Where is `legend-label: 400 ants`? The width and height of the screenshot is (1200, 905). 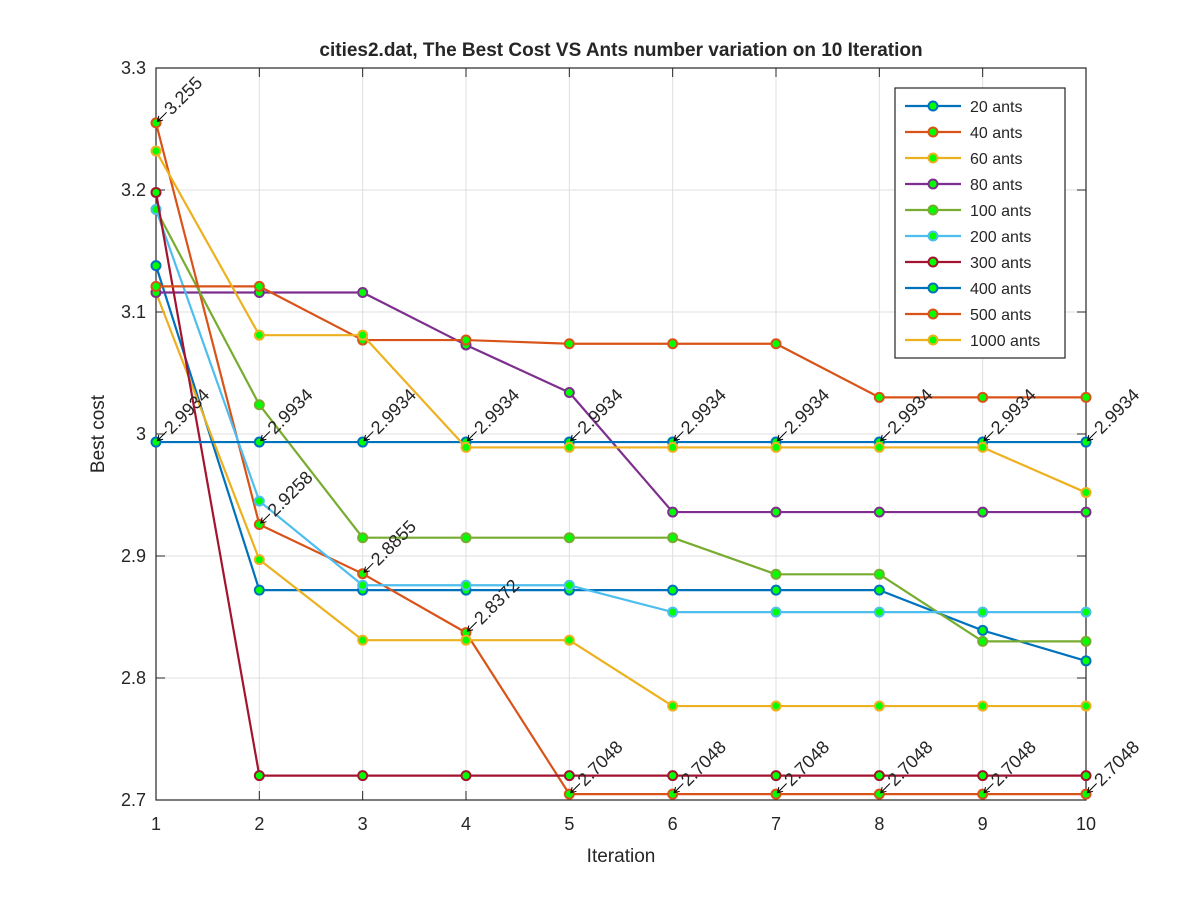 legend-label: 400 ants is located at coordinates (1000, 289).